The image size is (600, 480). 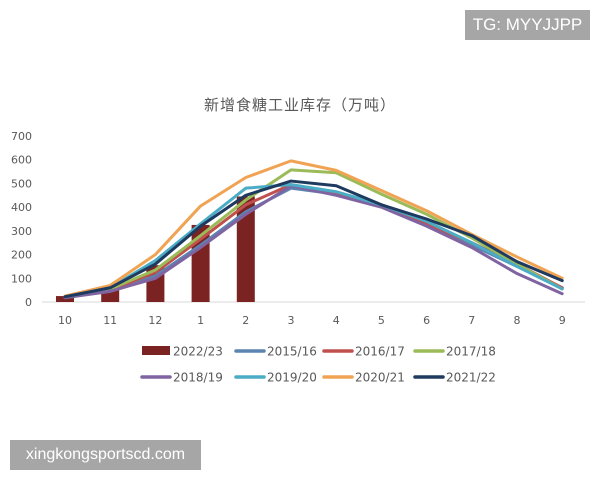 I want to click on y-tick-label: 700, so click(x=21, y=136).